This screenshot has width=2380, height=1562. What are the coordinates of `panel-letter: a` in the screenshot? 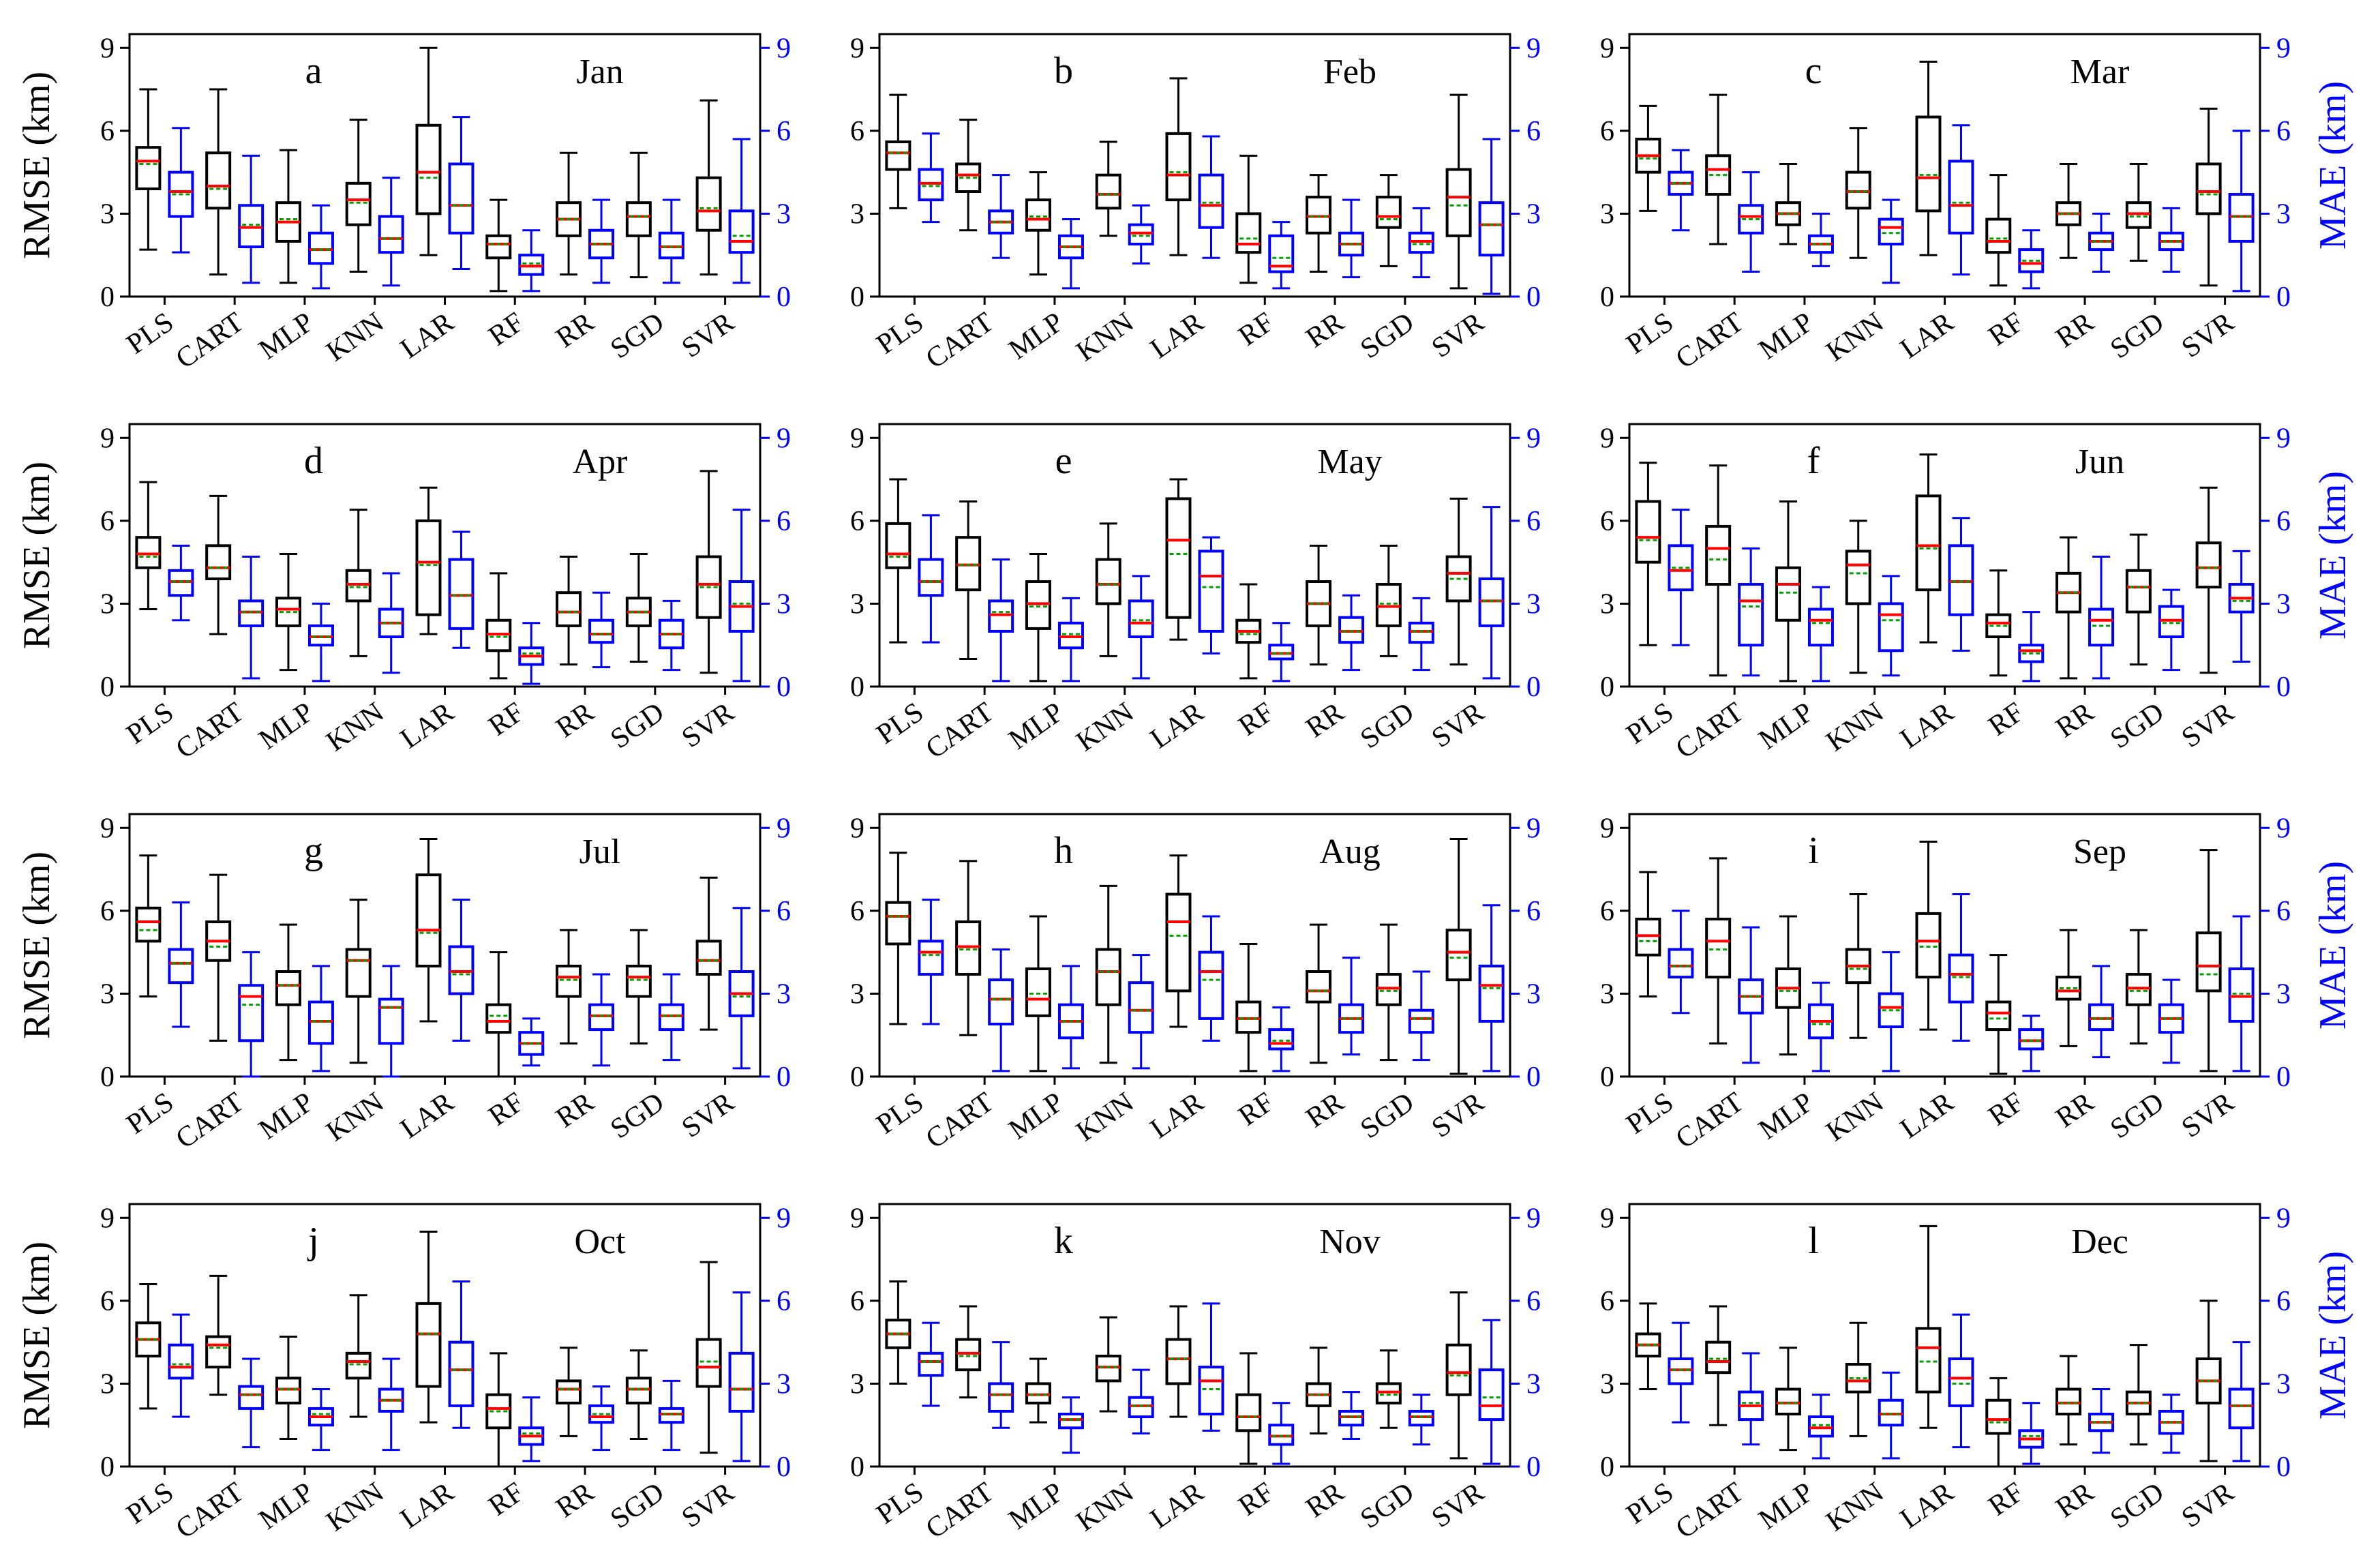 It's located at (313, 71).